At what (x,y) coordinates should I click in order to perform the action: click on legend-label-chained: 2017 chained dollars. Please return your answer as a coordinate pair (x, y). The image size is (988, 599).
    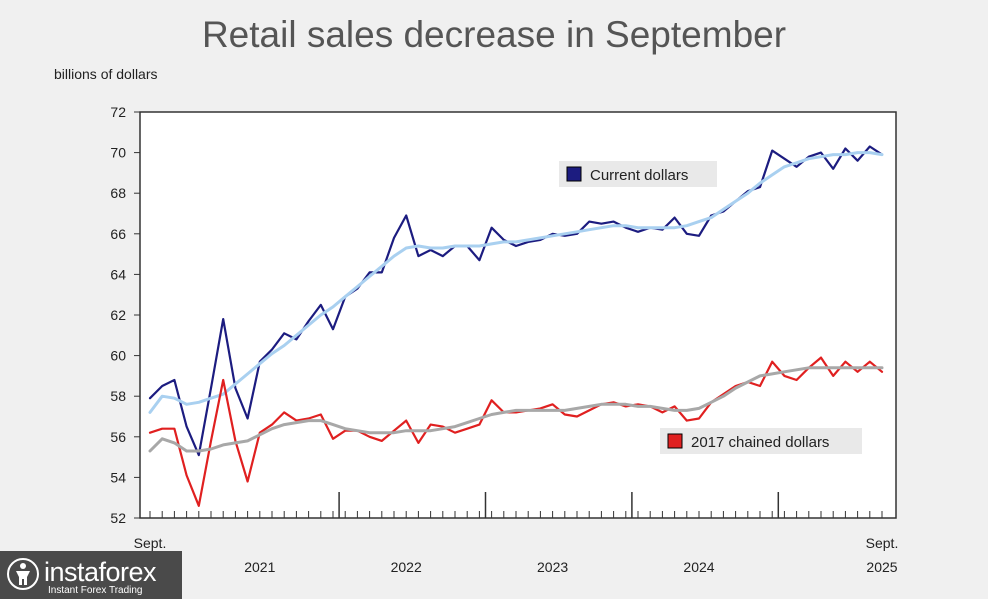
    Looking at the image, I should click on (760, 442).